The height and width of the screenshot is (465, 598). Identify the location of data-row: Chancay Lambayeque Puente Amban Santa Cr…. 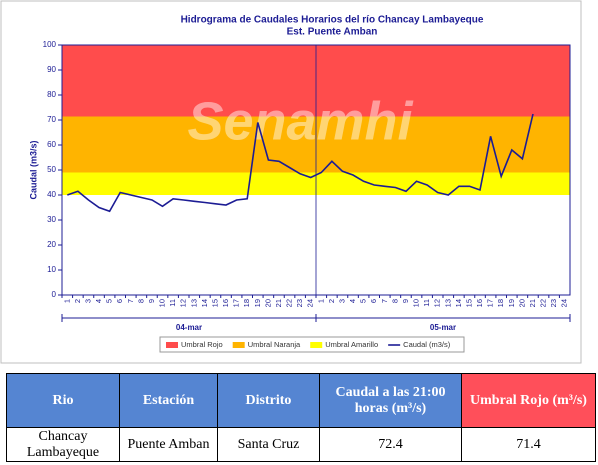
(301, 444).